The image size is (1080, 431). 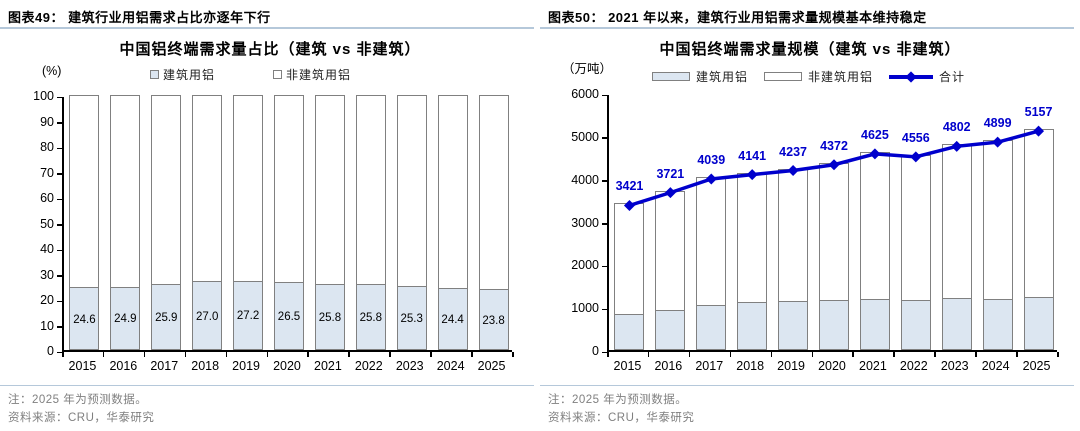 What do you see at coordinates (807, 385) in the screenshot?
I see `footer-divider` at bounding box center [807, 385].